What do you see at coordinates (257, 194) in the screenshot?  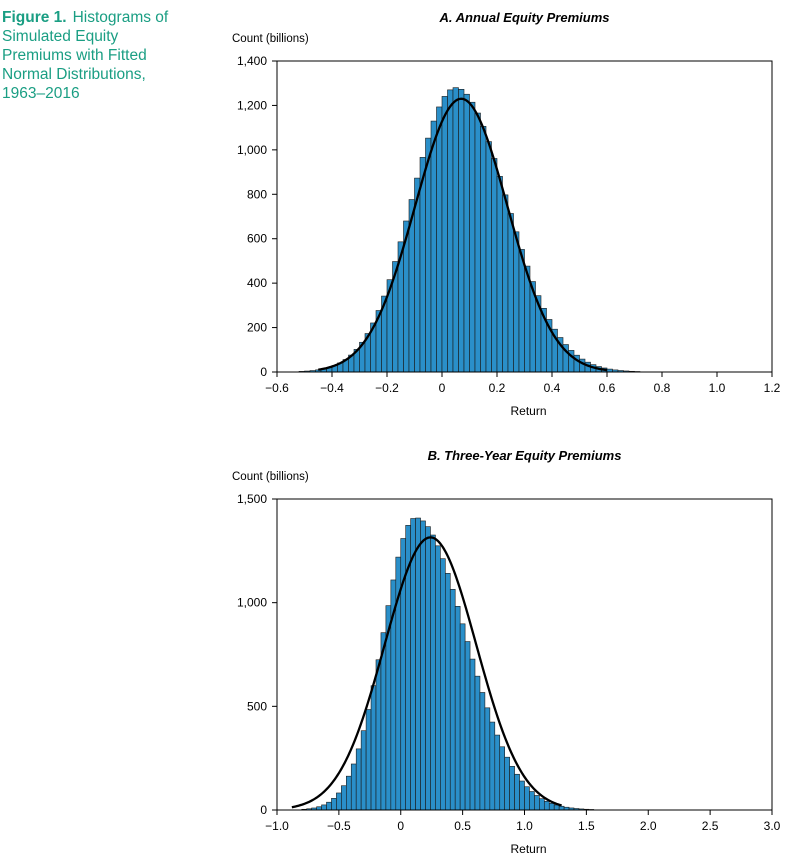 I see `y-tick-label: 800` at bounding box center [257, 194].